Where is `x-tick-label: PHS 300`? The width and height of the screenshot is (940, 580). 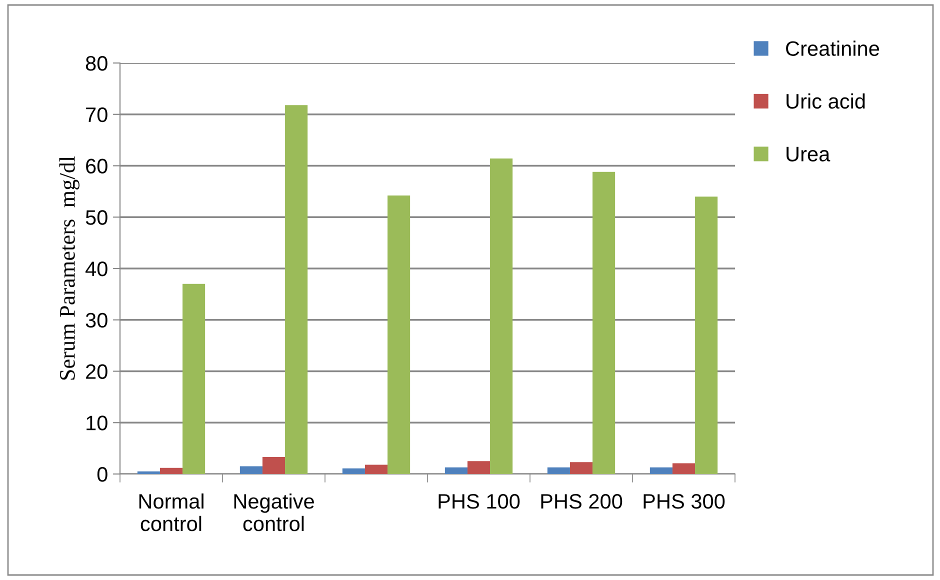
x-tick-label: PHS 300 is located at coordinates (684, 501).